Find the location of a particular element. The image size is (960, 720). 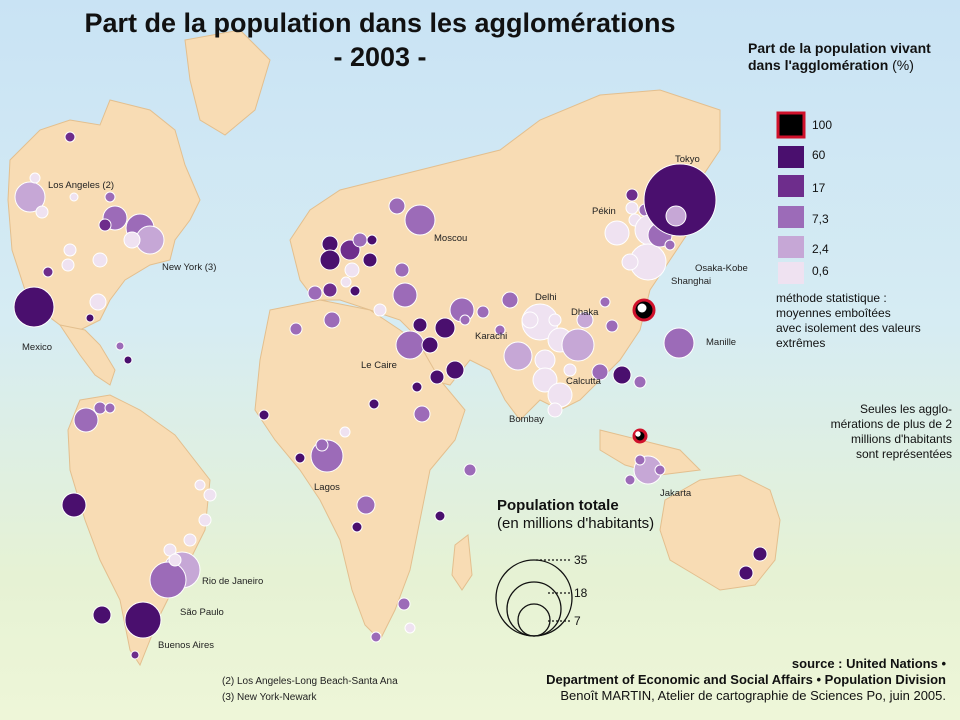

population-value-35: 35 is located at coordinates (581, 560).